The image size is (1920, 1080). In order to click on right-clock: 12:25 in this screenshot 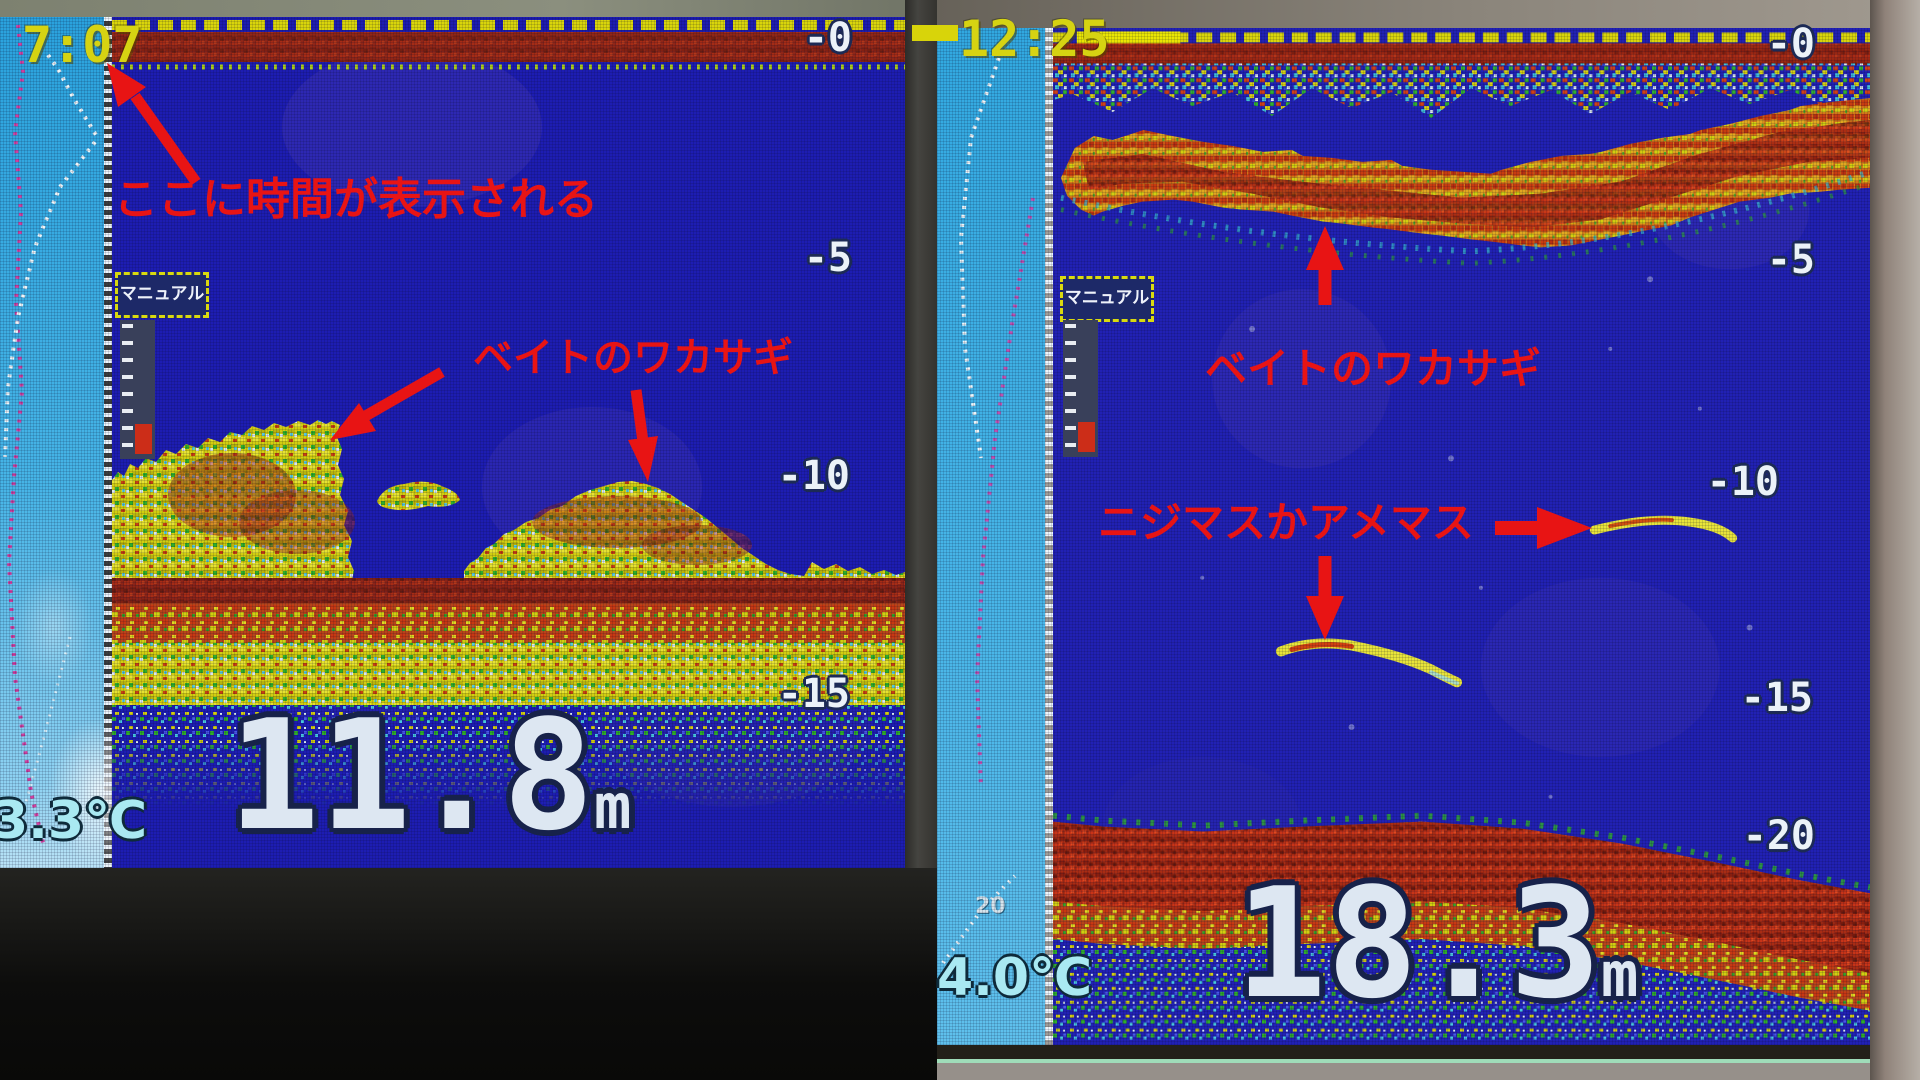, I will do `click(1034, 39)`.